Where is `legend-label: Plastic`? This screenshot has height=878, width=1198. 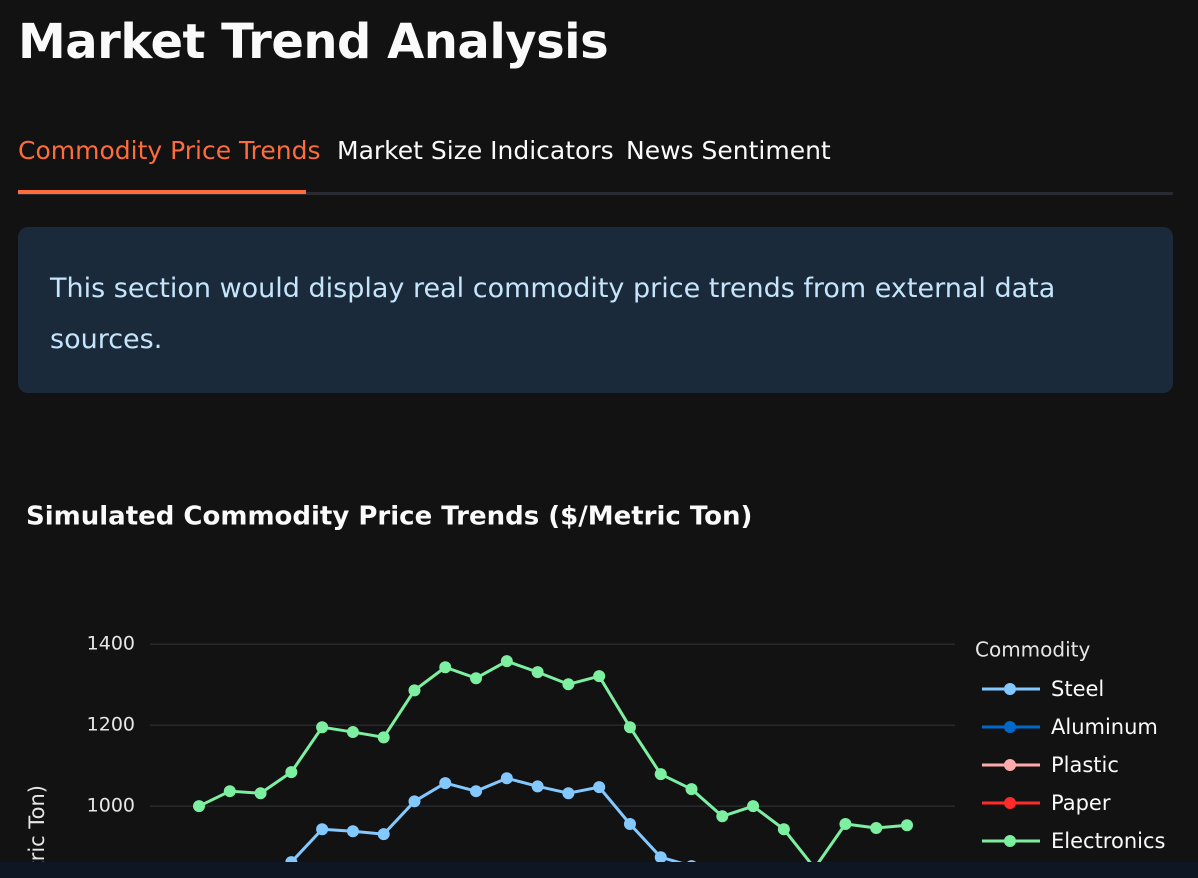
legend-label: Plastic is located at coordinates (1085, 765).